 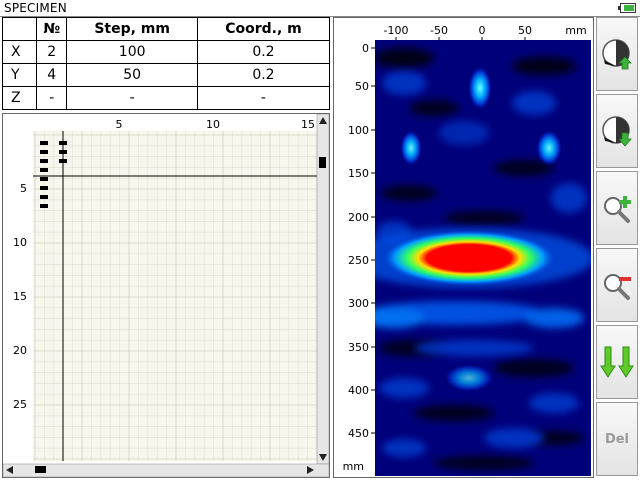 What do you see at coordinates (358, 260) in the screenshot?
I see `y-tick-label: 250` at bounding box center [358, 260].